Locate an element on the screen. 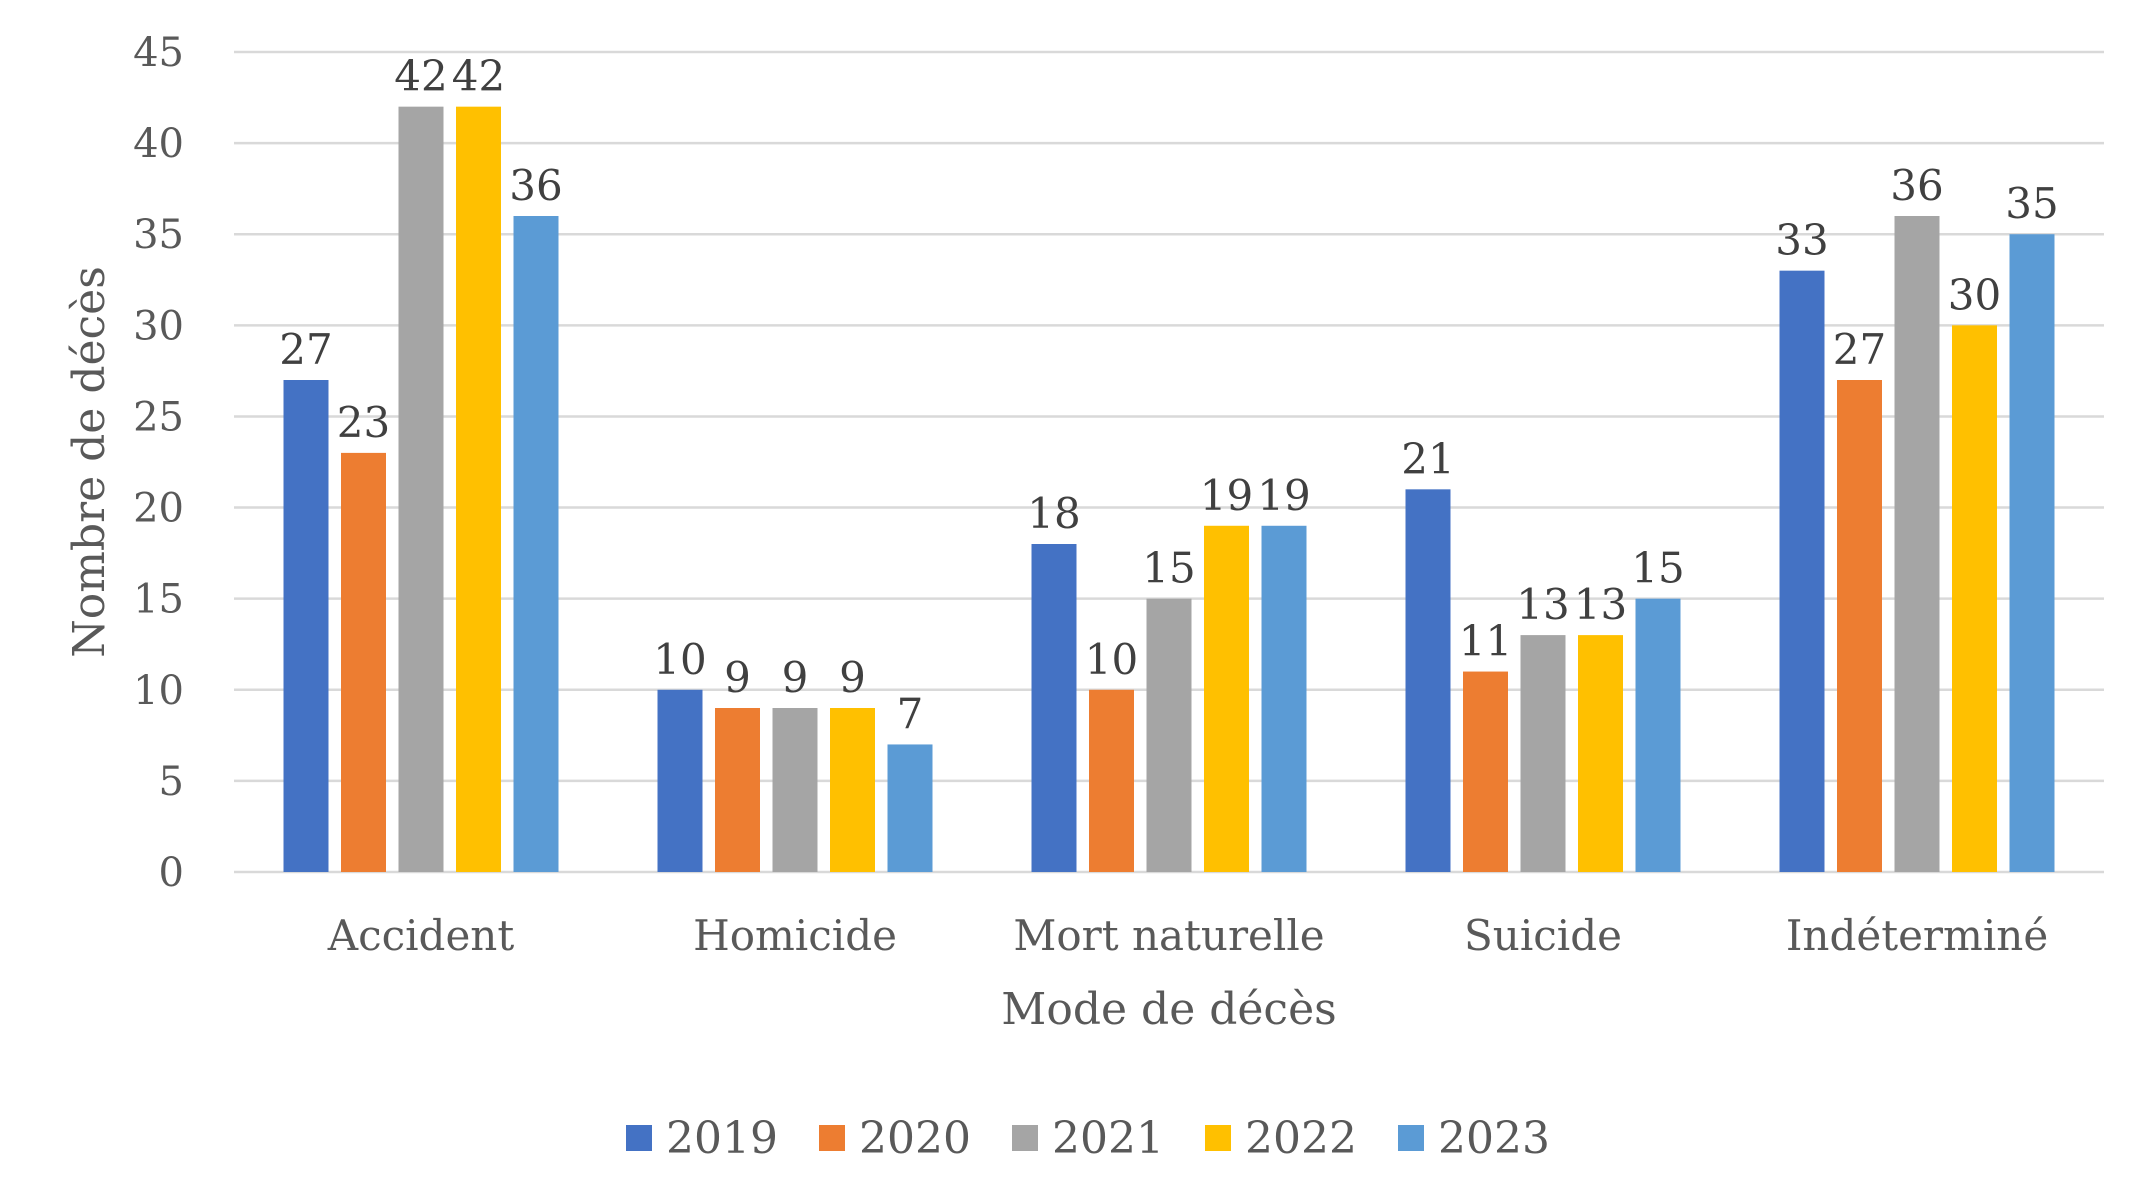 The image size is (2145, 1203). data-label: 33 is located at coordinates (1801, 240).